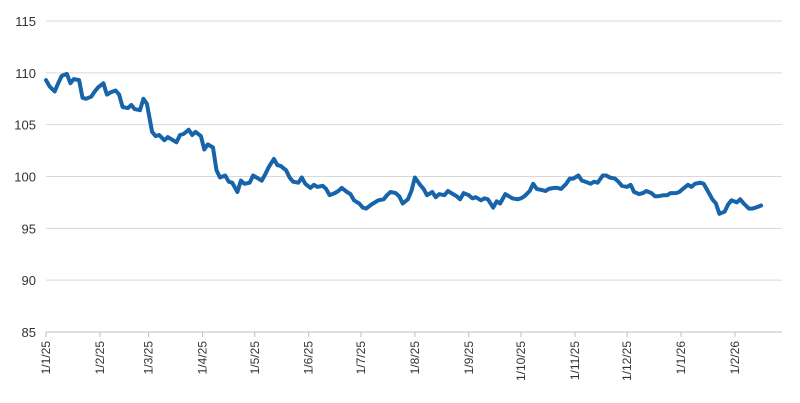 The width and height of the screenshot is (800, 403). I want to click on y-axis-tick-labels: 85 90 95 100 105 110 115, so click(25, 177).